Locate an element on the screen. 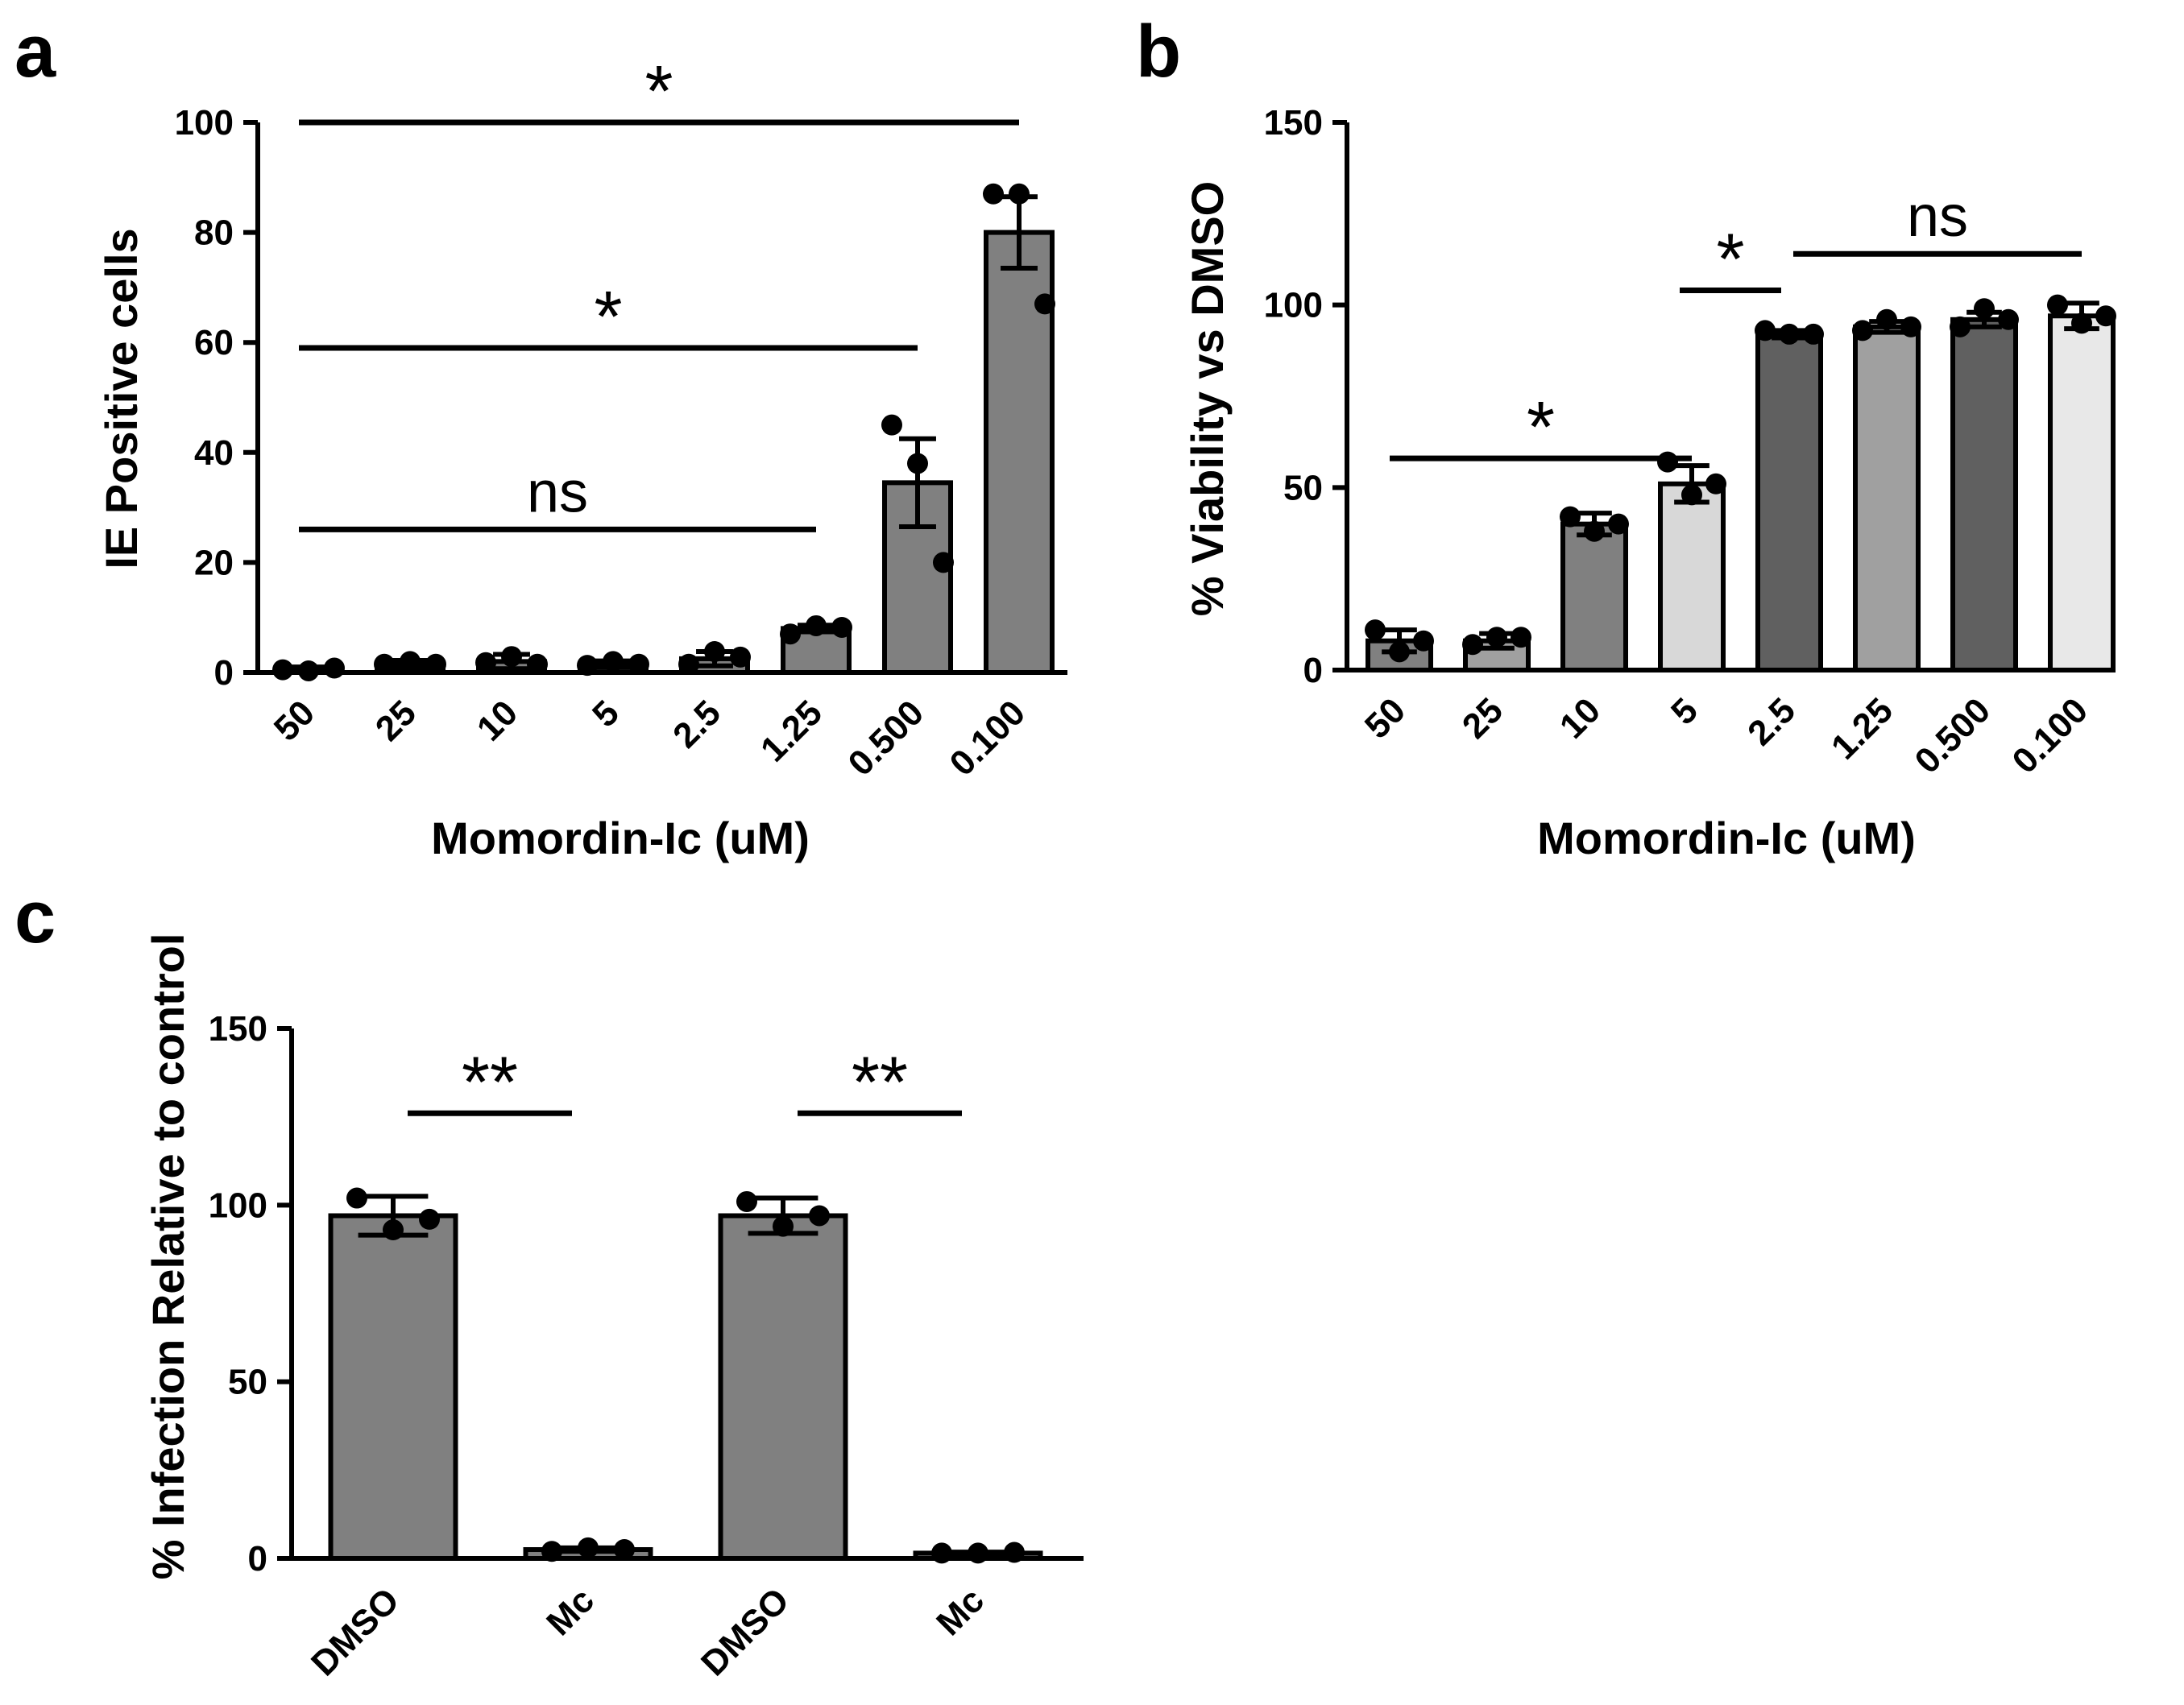 Image resolution: width=2184 pixels, height=1705 pixels. panel-c-y-tick-label: 50 is located at coordinates (248, 1383).